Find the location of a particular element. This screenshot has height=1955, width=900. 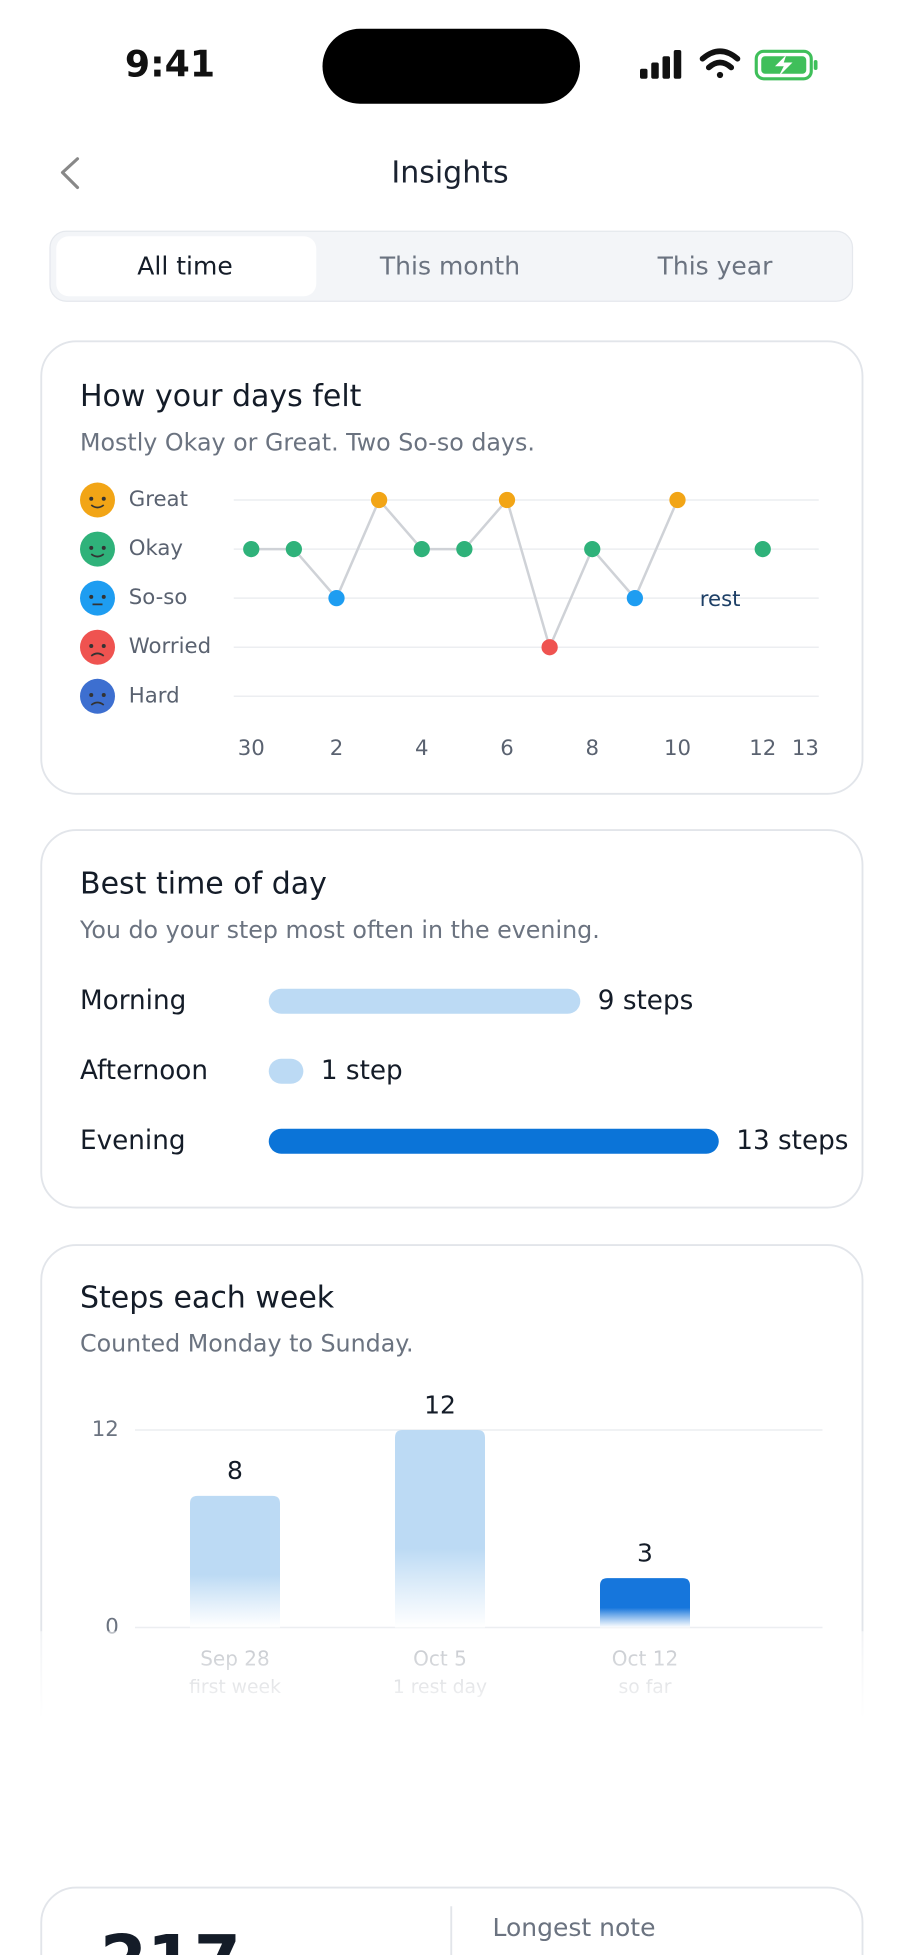

y-tick-label: Okay is located at coordinates (156, 548).